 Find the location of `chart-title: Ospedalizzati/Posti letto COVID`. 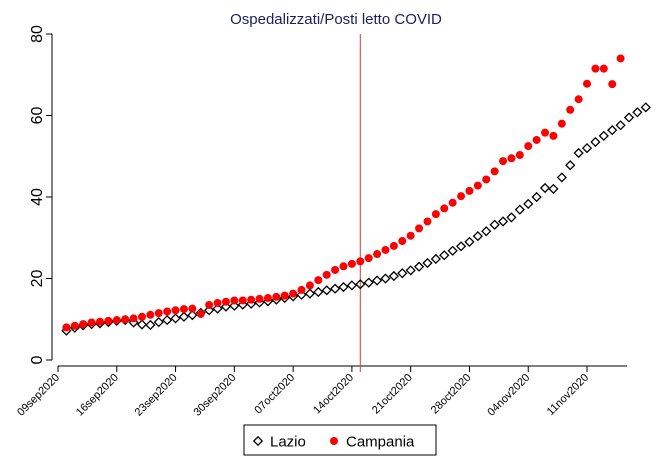

chart-title: Ospedalizzati/Posti letto COVID is located at coordinates (336, 19).